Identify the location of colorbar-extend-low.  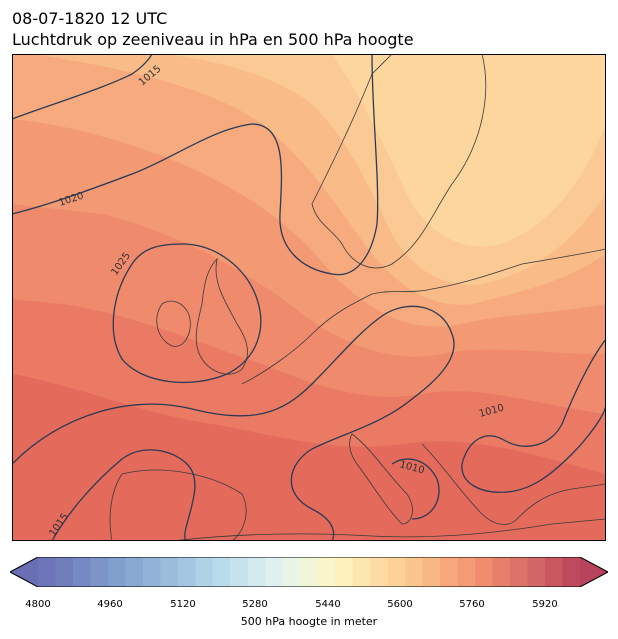
(24, 572).